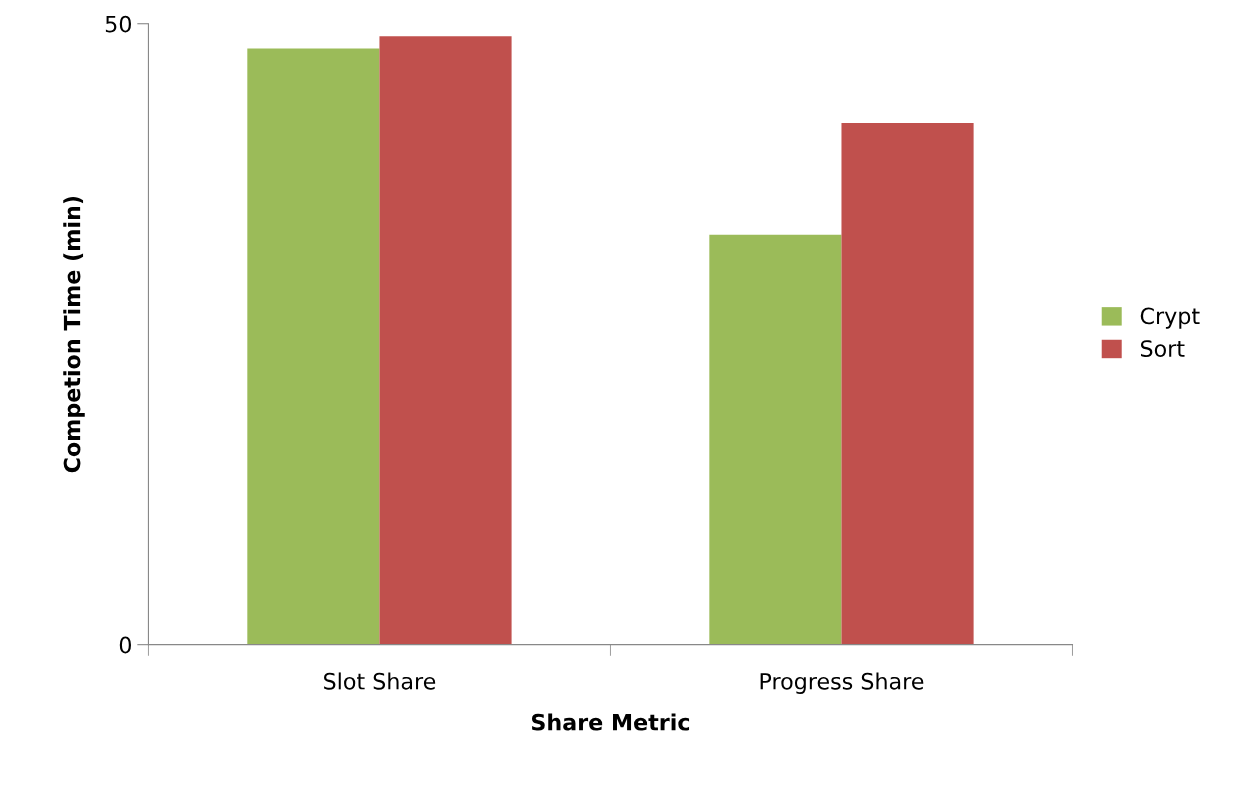 The width and height of the screenshot is (1237, 791). I want to click on y-axis-title: Competion Time (min), so click(74, 334).